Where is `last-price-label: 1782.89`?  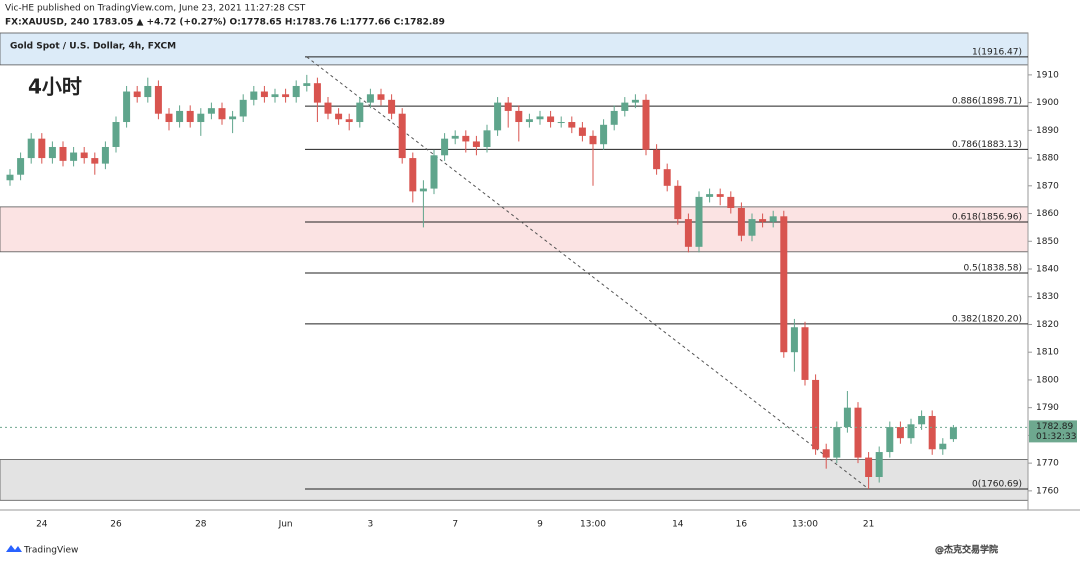
last-price-label: 1782.89 is located at coordinates (1054, 427).